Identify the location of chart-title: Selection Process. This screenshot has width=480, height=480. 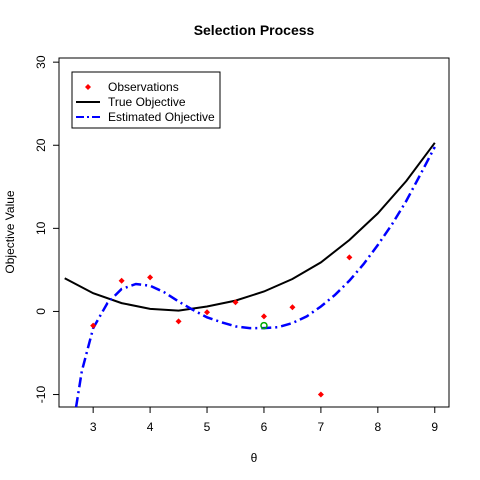
(254, 30).